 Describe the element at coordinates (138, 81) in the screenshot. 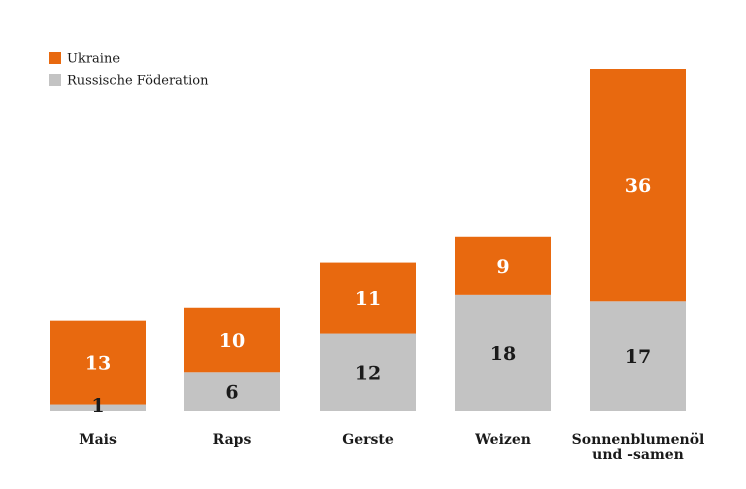

I see `legend-label-0: Russische Föderation` at that location.